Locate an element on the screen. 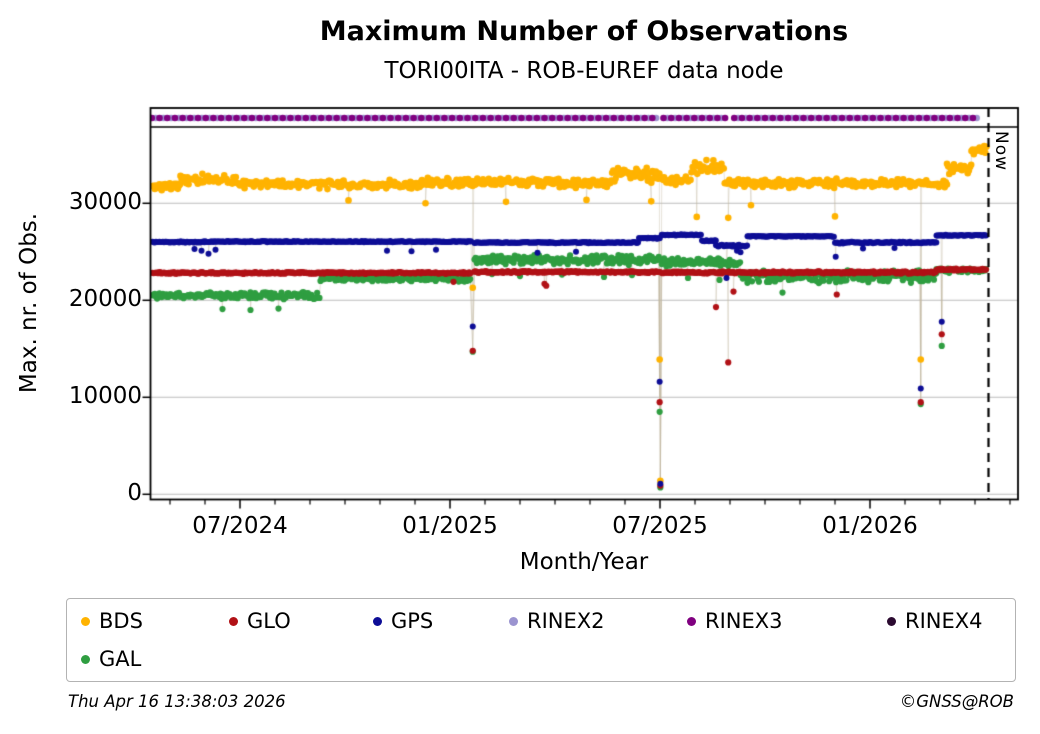  y-tick-label: 20000 is located at coordinates (105, 299).